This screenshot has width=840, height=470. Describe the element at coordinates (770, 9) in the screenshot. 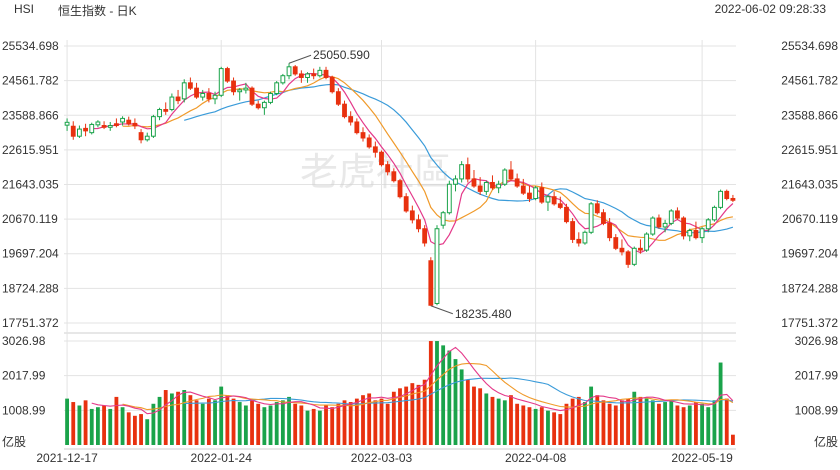

I see `datetime-label: 2022-06-02 09:28:33` at that location.